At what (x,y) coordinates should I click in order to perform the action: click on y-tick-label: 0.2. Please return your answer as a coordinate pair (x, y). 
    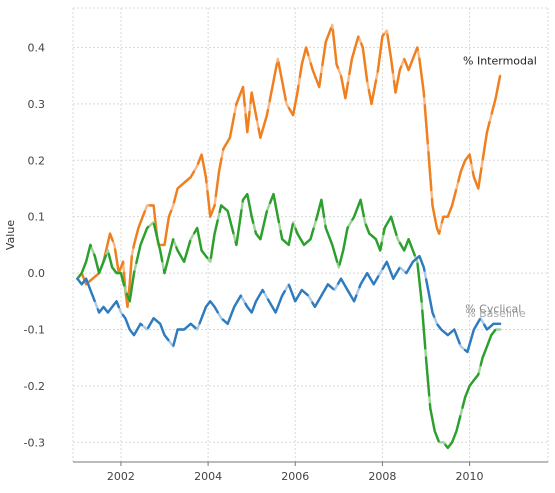
    Looking at the image, I should click on (37, 160).